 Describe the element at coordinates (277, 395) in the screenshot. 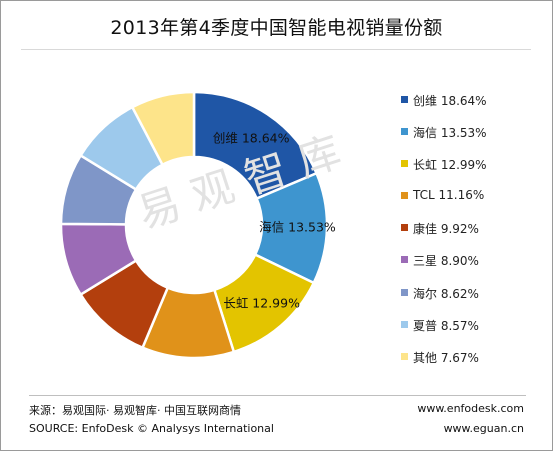

I see `footer-divider` at that location.